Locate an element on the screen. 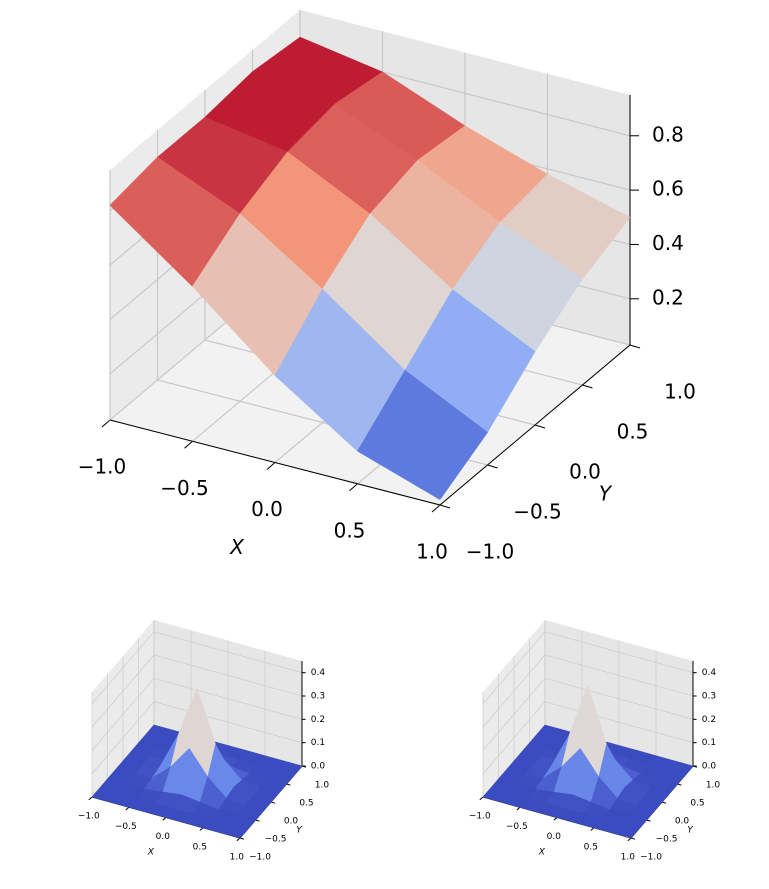  y-axis is located at coordinates (535, 425).